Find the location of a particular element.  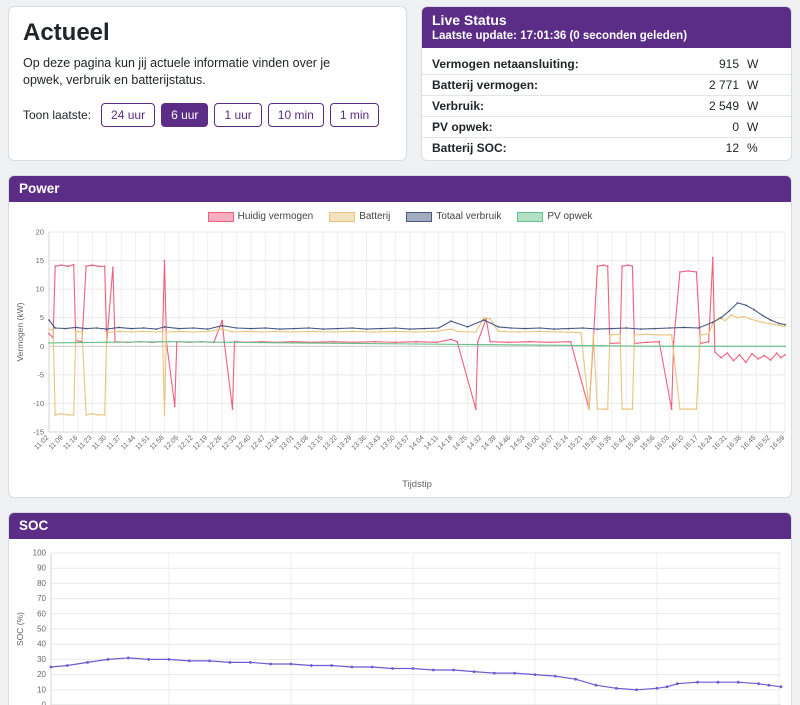

legend-item: PV opwek is located at coordinates (554, 216).